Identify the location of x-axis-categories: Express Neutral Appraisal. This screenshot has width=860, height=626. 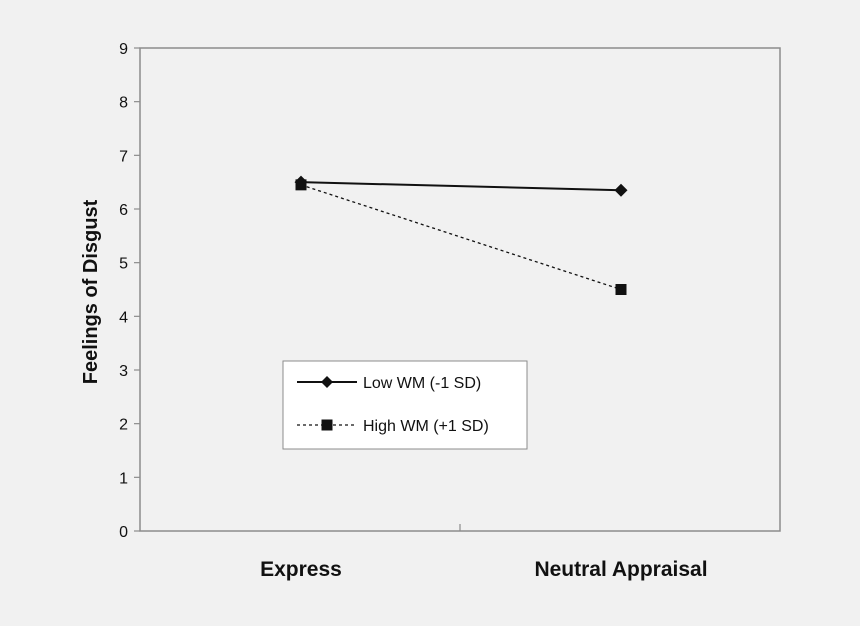
(483, 569).